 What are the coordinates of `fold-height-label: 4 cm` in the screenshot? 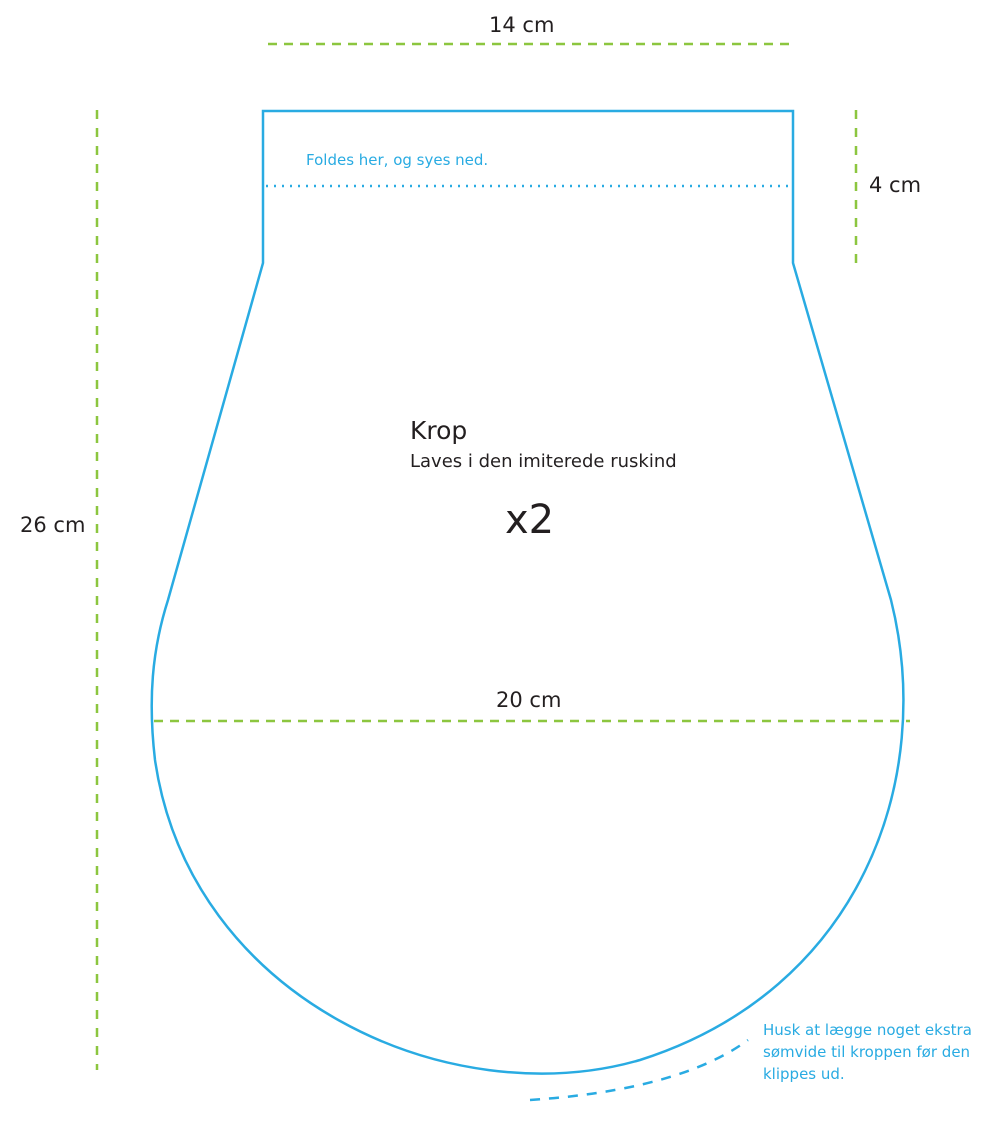 It's located at (895, 185).